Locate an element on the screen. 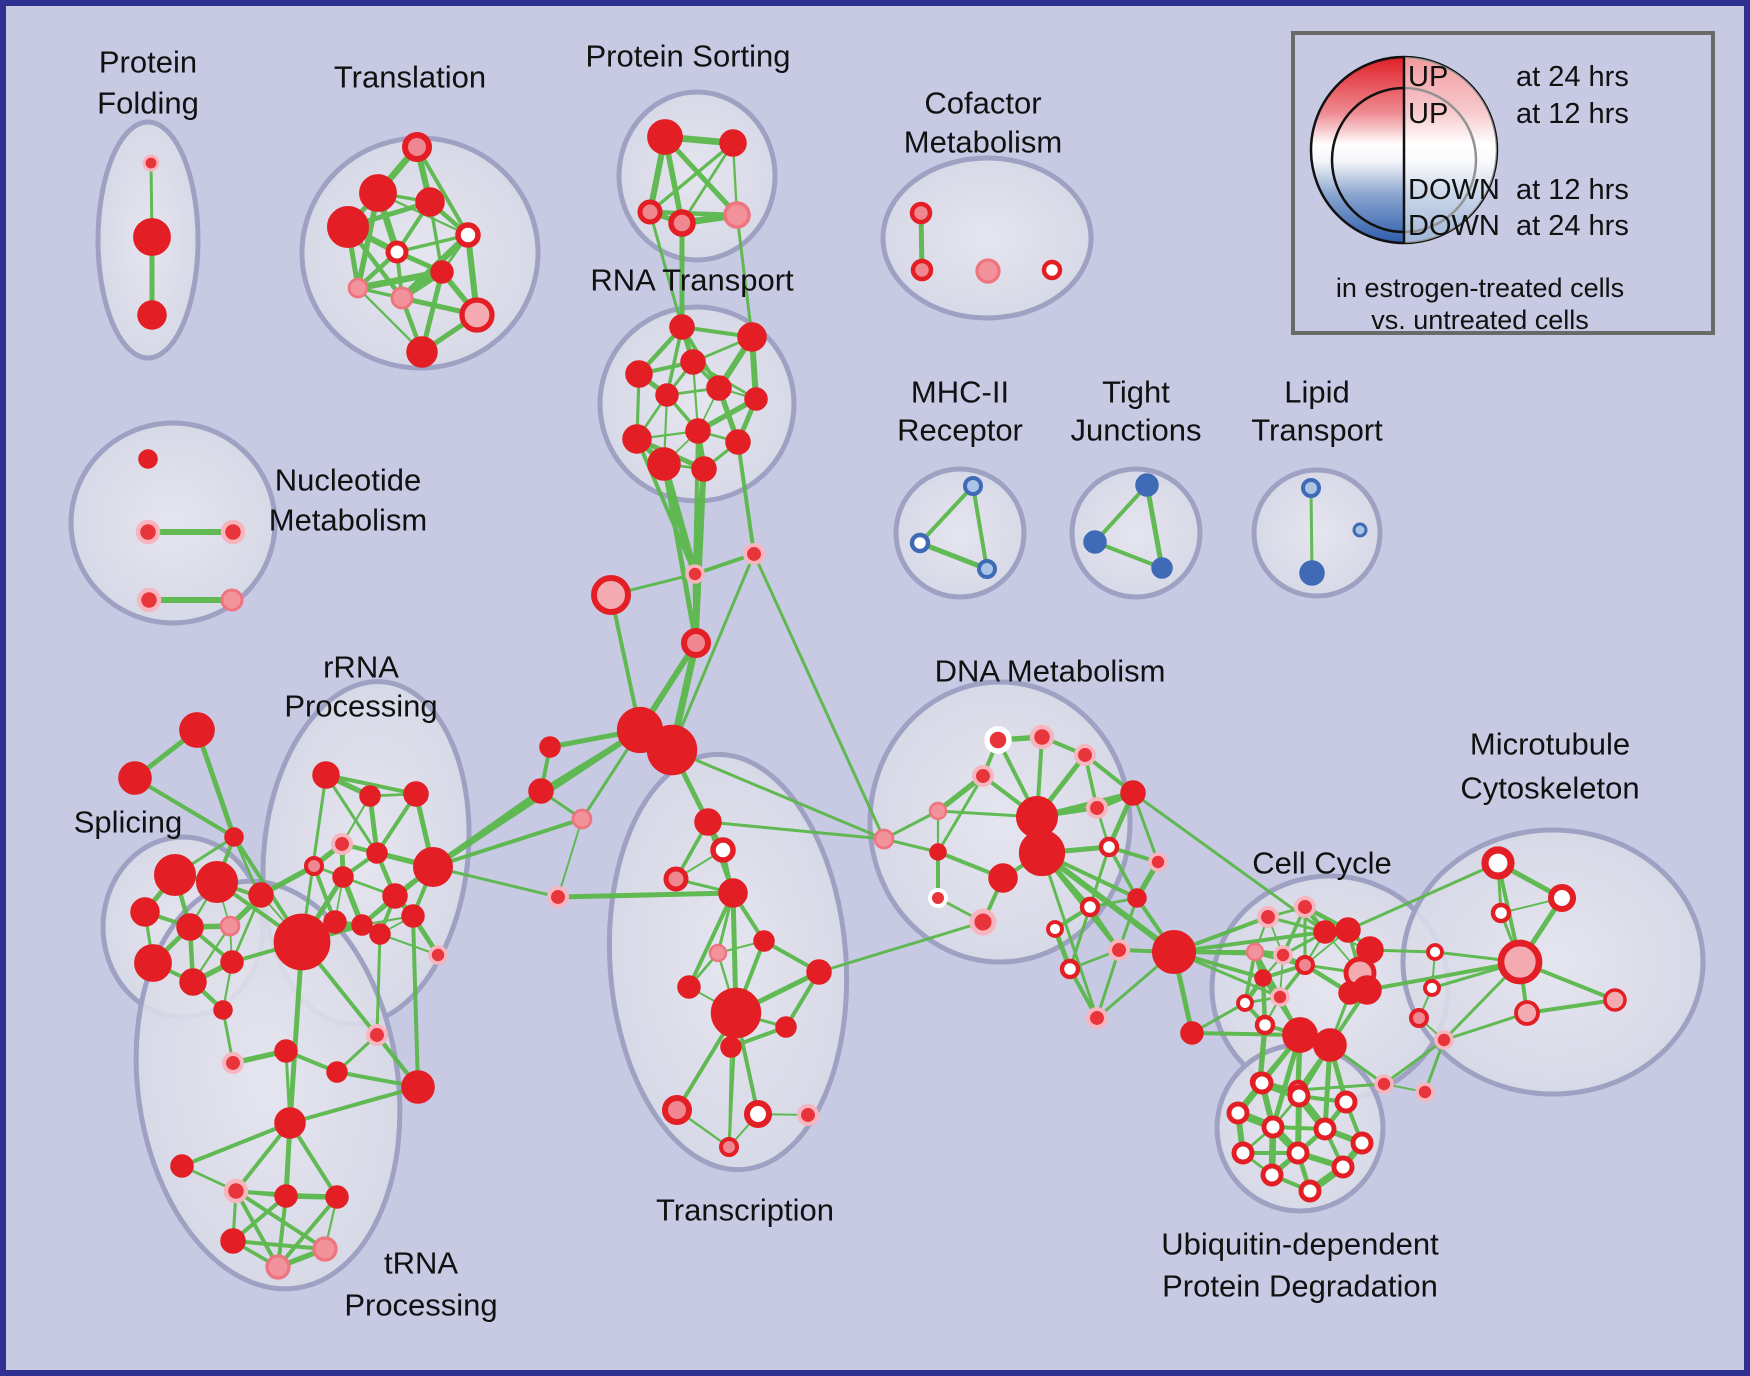 This screenshot has width=1750, height=1376. cluster-label-mh: Receptor is located at coordinates (960, 430).